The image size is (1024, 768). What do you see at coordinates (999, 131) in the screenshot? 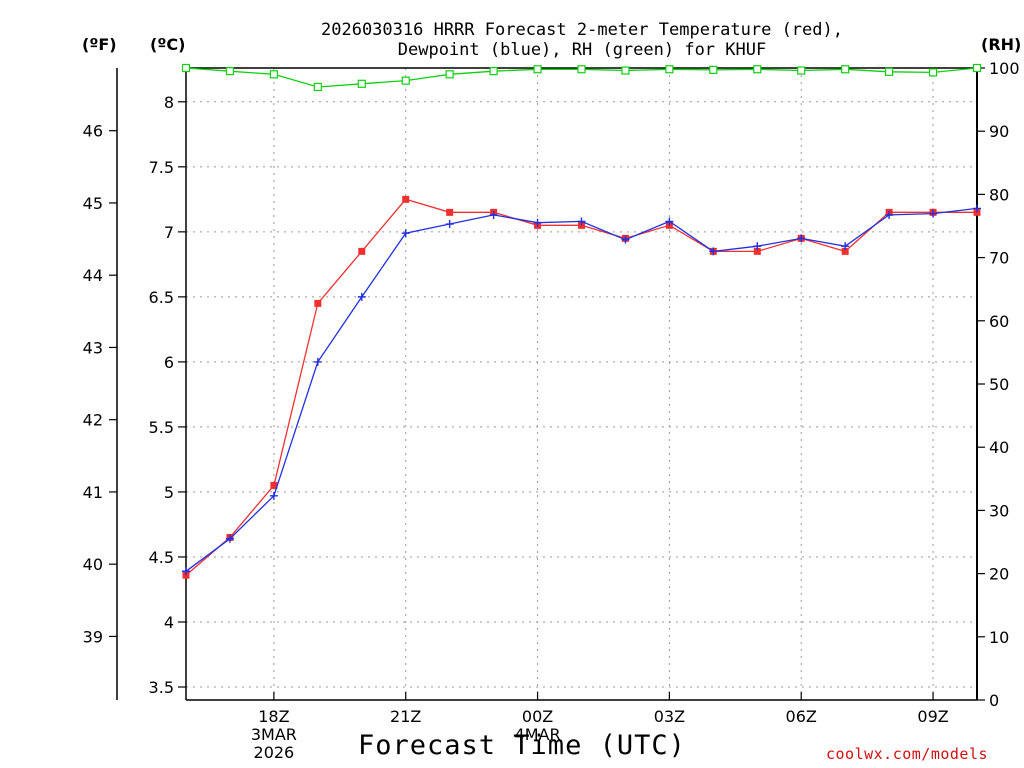
I see `rh-tick-label: 90` at bounding box center [999, 131].